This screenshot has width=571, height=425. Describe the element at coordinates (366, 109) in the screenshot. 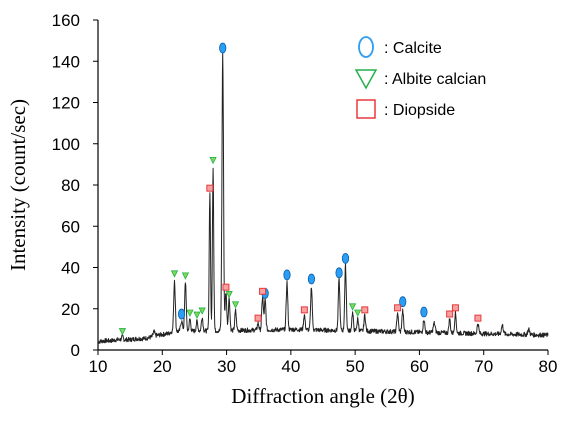

I see `legend-diopside-symbol` at that location.